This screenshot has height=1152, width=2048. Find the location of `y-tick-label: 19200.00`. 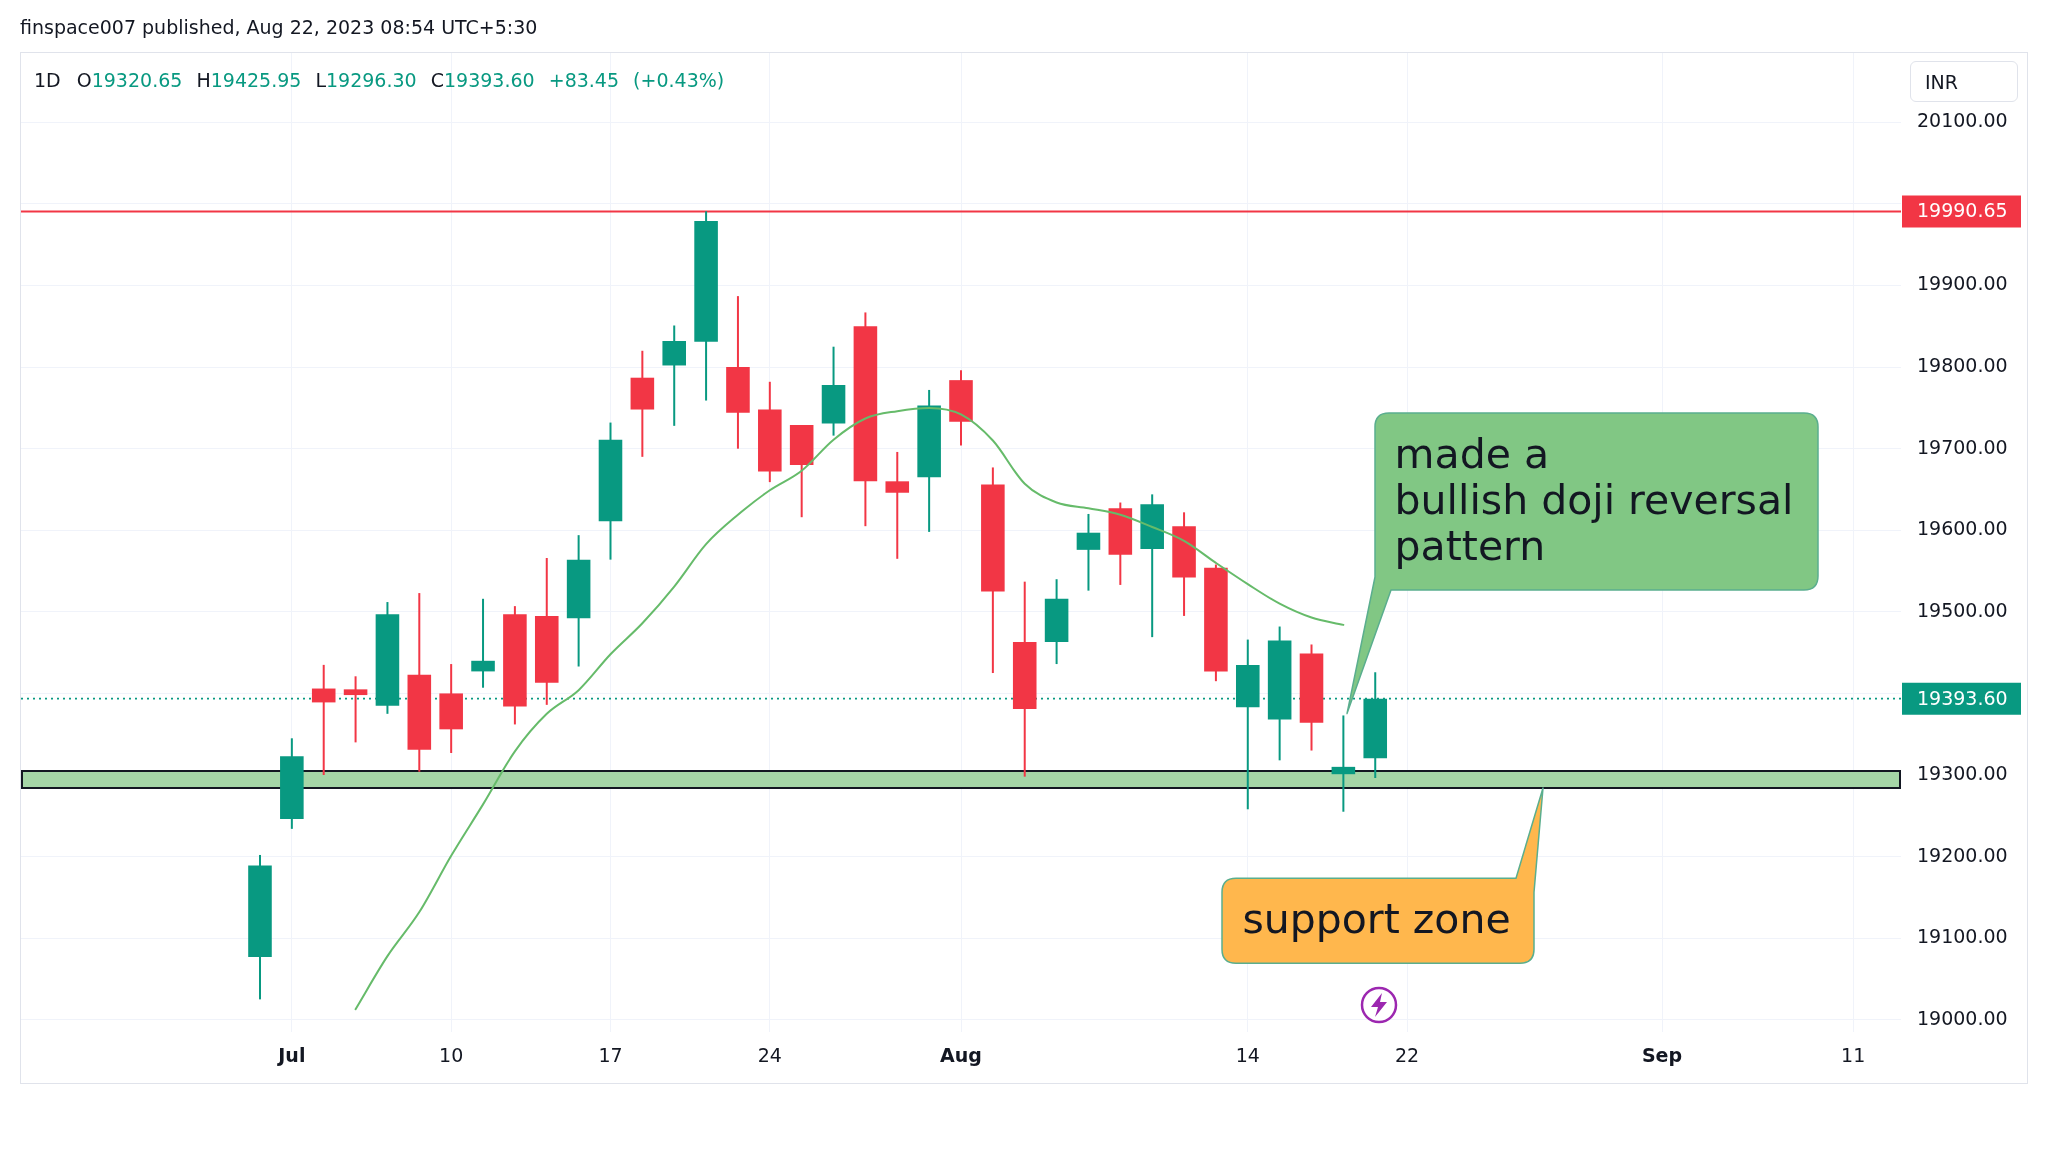

y-tick-label: 19200.00 is located at coordinates (1962, 854).